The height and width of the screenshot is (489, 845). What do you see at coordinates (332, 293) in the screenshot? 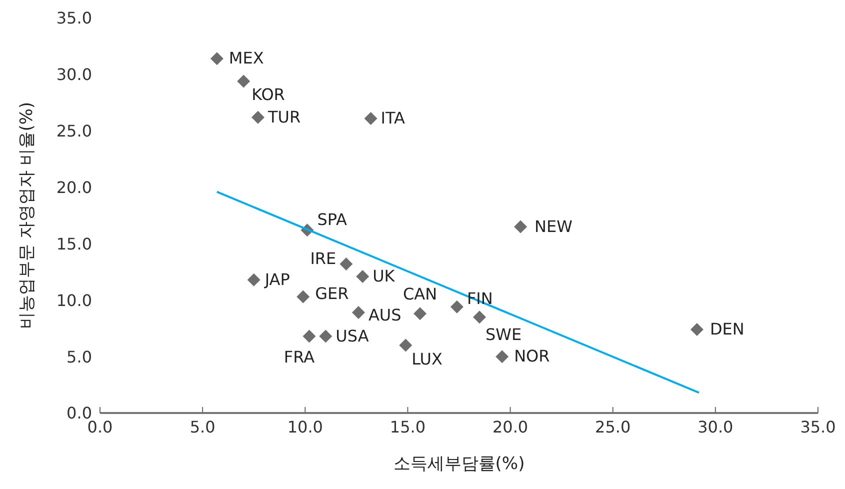
I see `annotation: GER` at bounding box center [332, 293].